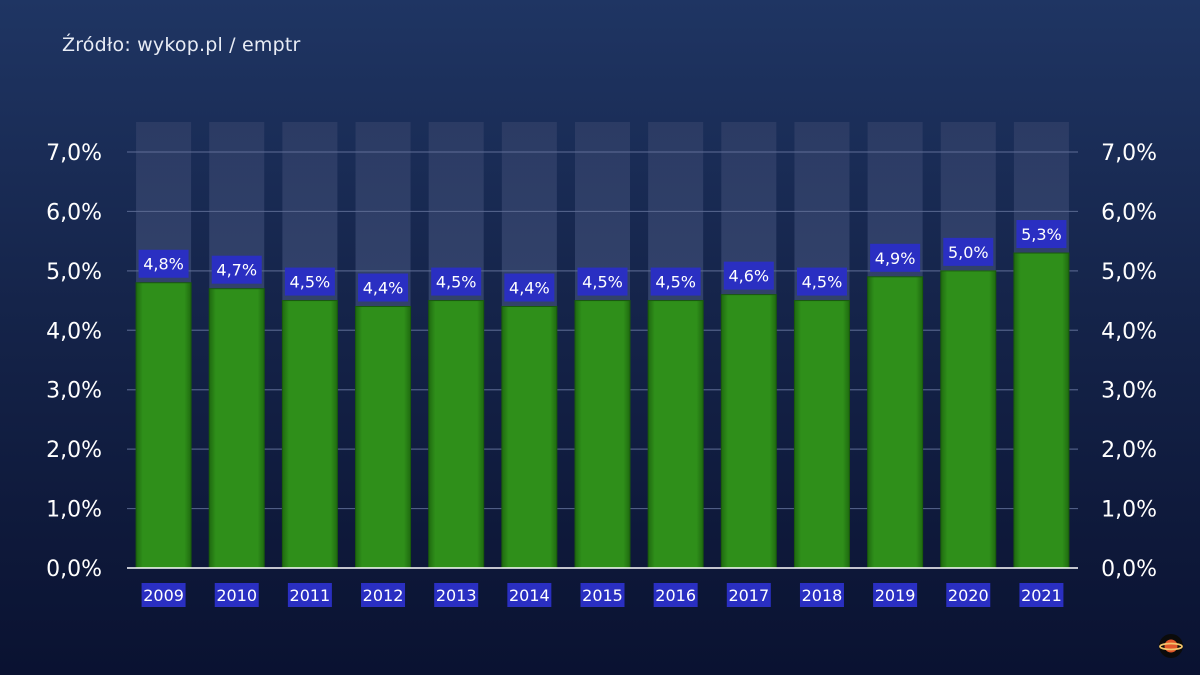 The width and height of the screenshot is (1200, 675). I want to click on data-label: 5,0%, so click(968, 252).